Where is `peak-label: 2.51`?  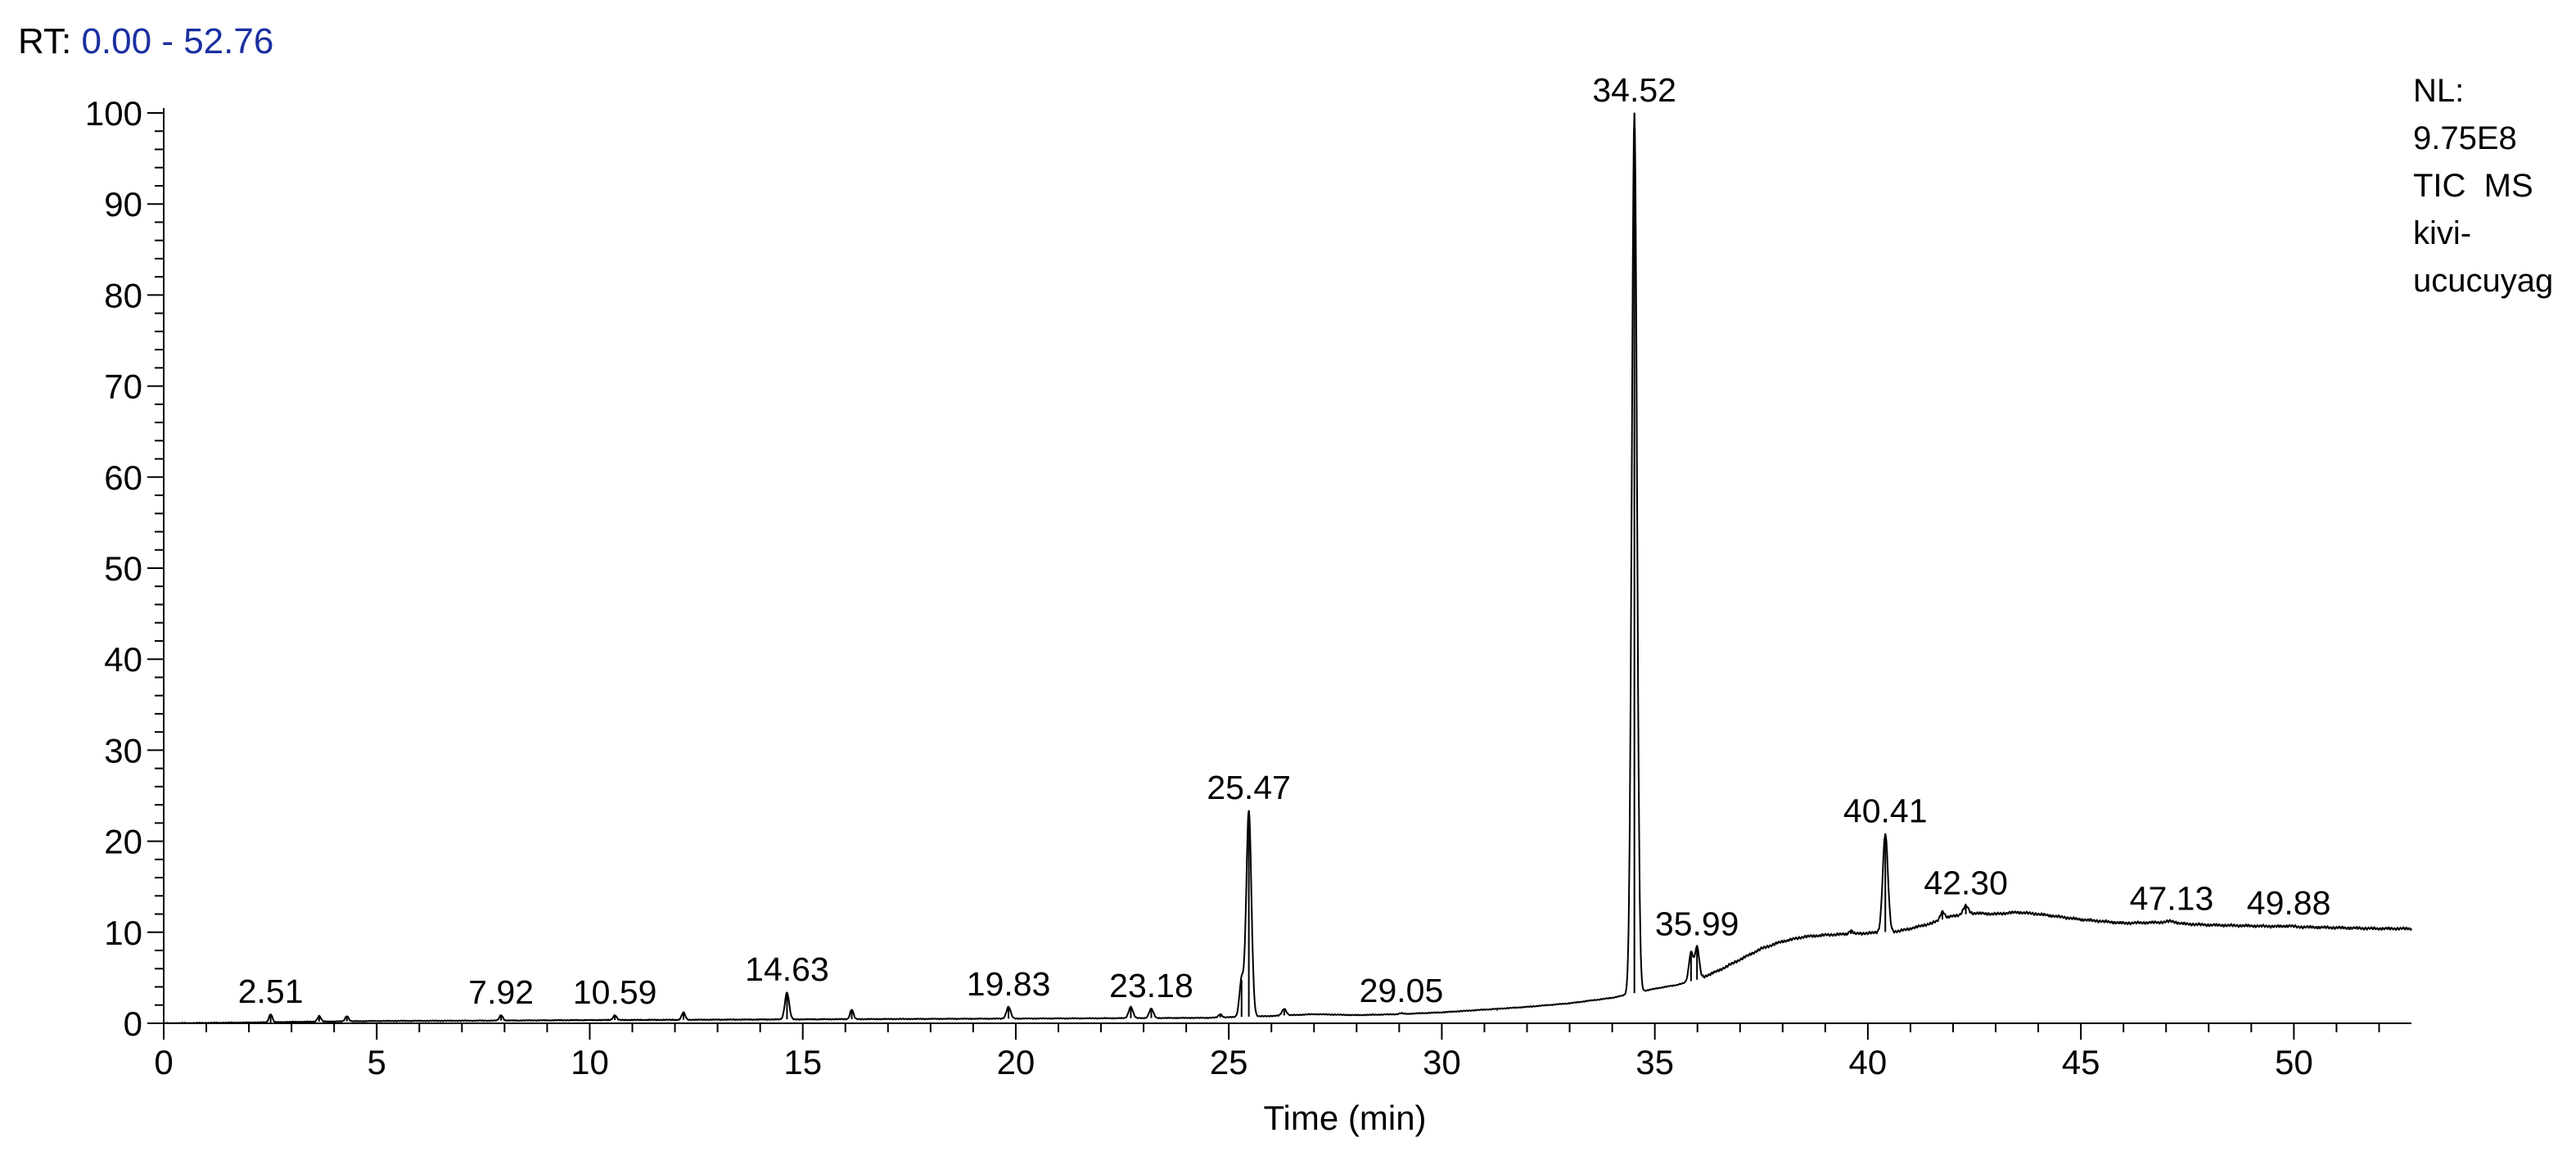 peak-label: 2.51 is located at coordinates (271, 991).